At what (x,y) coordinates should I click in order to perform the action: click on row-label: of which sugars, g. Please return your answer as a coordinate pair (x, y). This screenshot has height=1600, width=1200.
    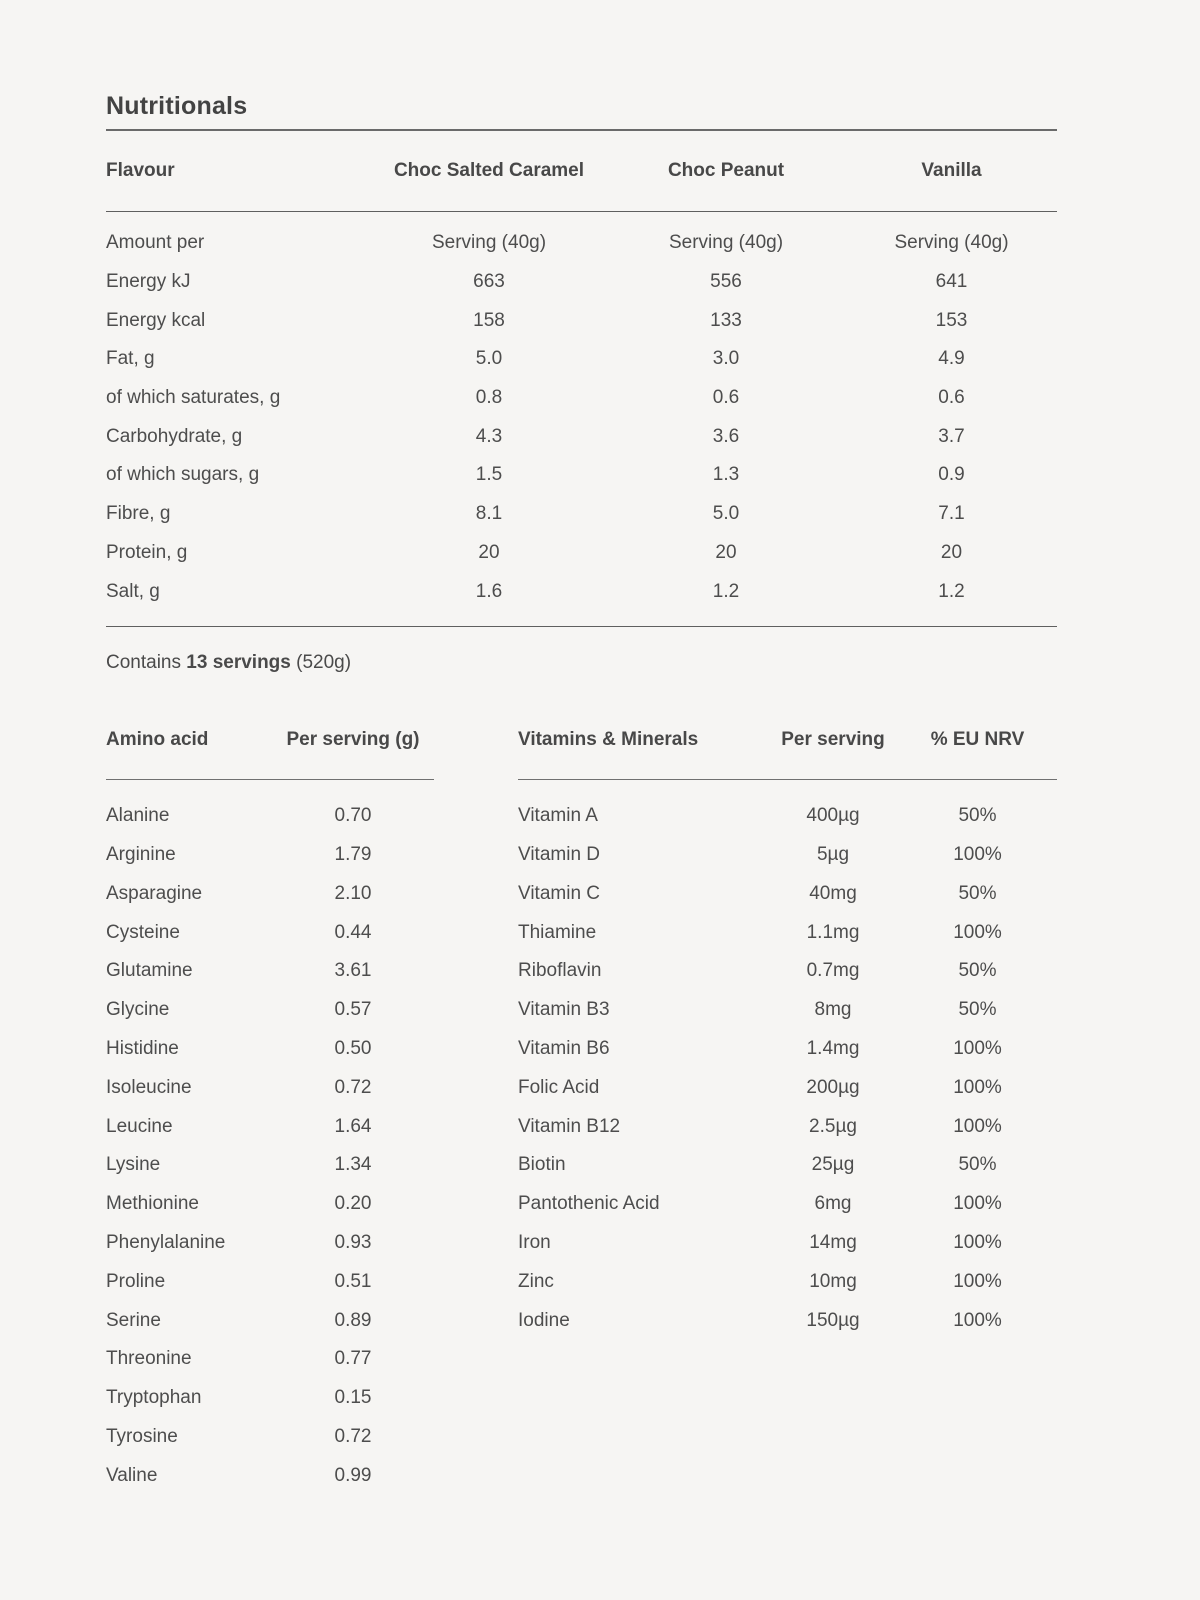
    Looking at the image, I should click on (183, 475).